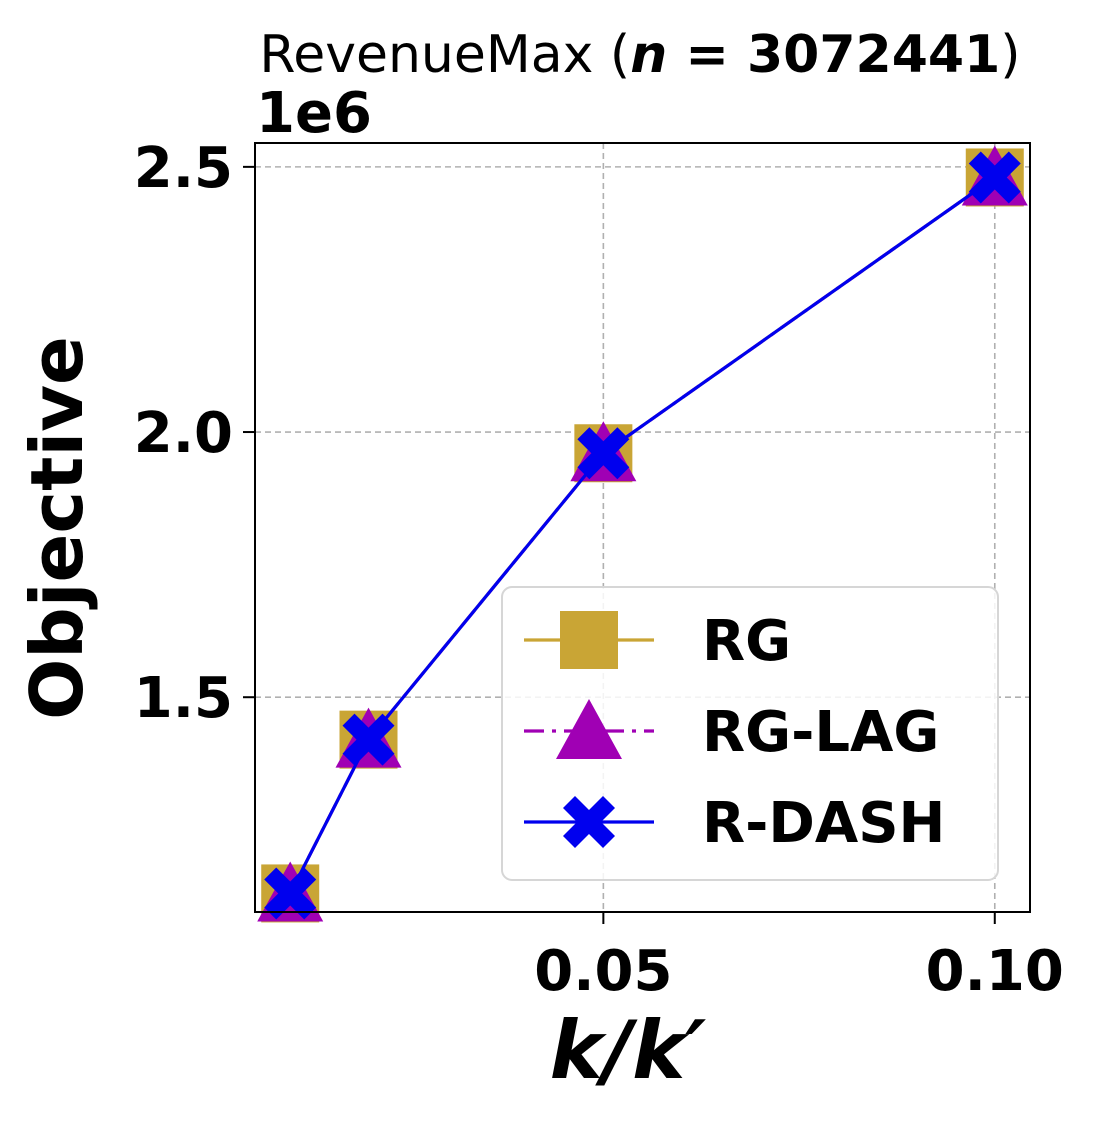 Image resolution: width=1118 pixels, height=1123 pixels. I want to click on y-axis-label: Objective, so click(57, 528).